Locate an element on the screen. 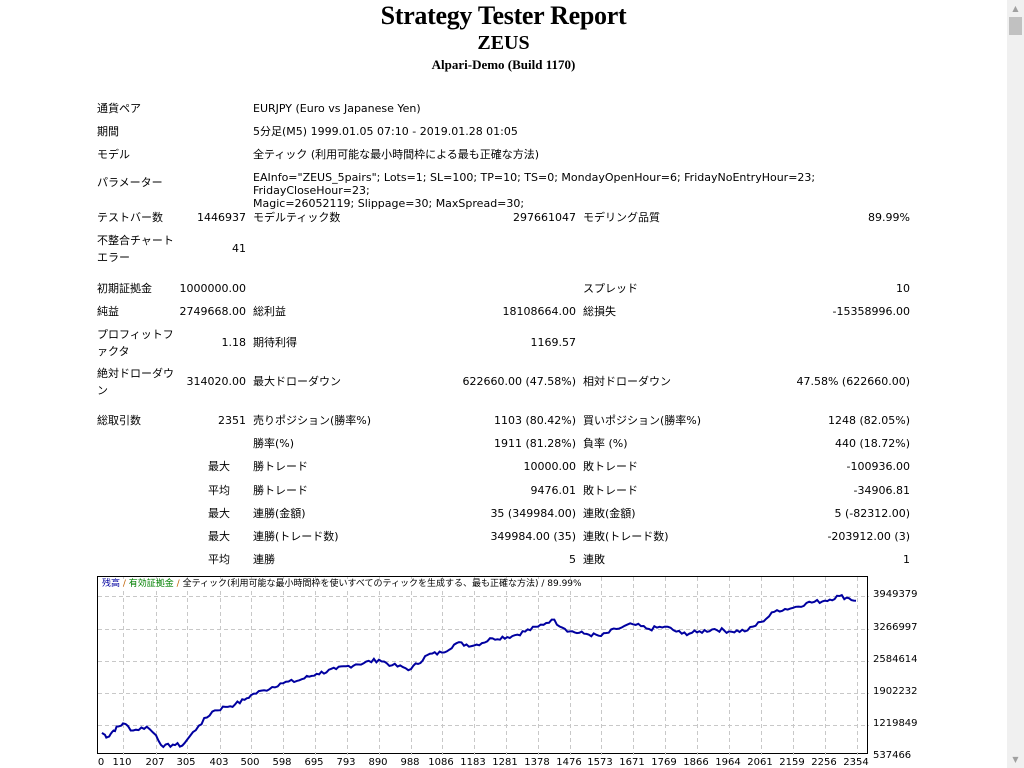  x-tick-label: 1964 is located at coordinates (728, 762).